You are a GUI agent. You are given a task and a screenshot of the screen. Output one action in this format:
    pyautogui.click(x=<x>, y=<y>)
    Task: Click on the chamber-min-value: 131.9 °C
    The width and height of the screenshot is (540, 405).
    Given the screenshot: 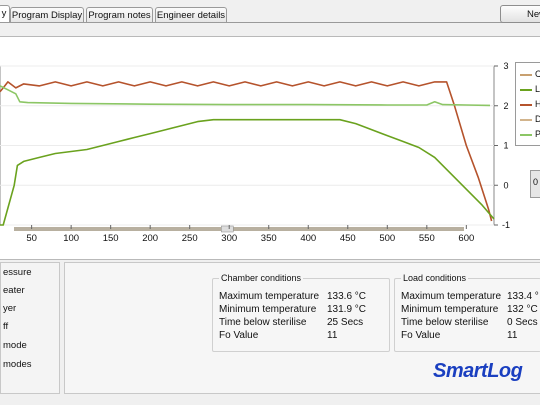 What is the action you would take?
    pyautogui.click(x=347, y=309)
    